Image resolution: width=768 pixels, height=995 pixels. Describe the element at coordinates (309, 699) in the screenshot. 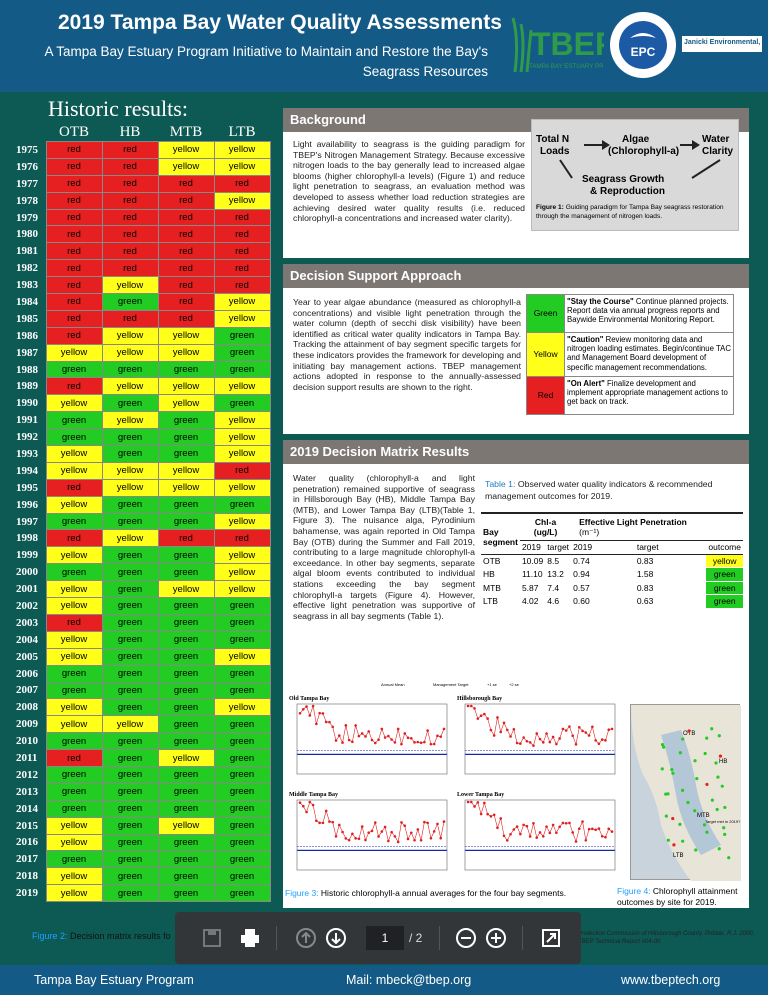

I see `plot-title: Old Tampa Bay` at that location.